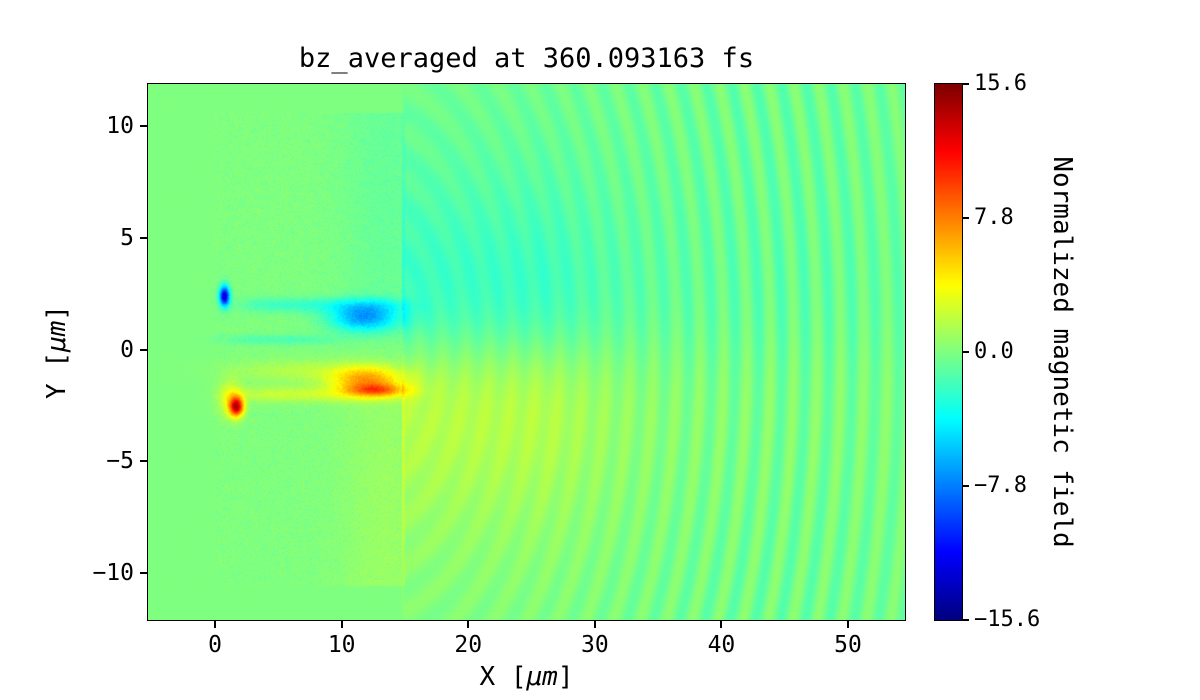 This screenshot has width=1200, height=700. Describe the element at coordinates (542, 677) in the screenshot. I see `x-axis-label-mu: μm` at that location.